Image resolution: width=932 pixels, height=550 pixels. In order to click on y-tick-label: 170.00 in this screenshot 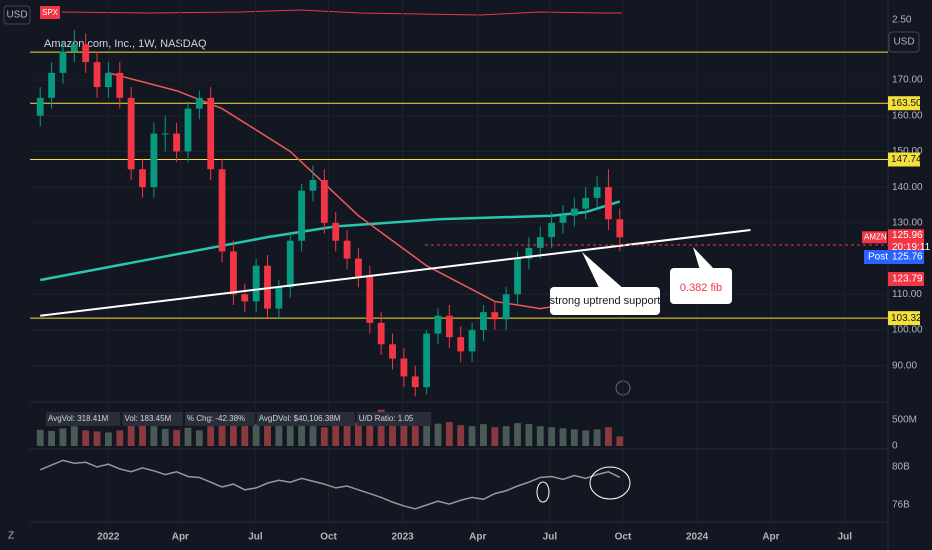, I will do `click(907, 80)`.